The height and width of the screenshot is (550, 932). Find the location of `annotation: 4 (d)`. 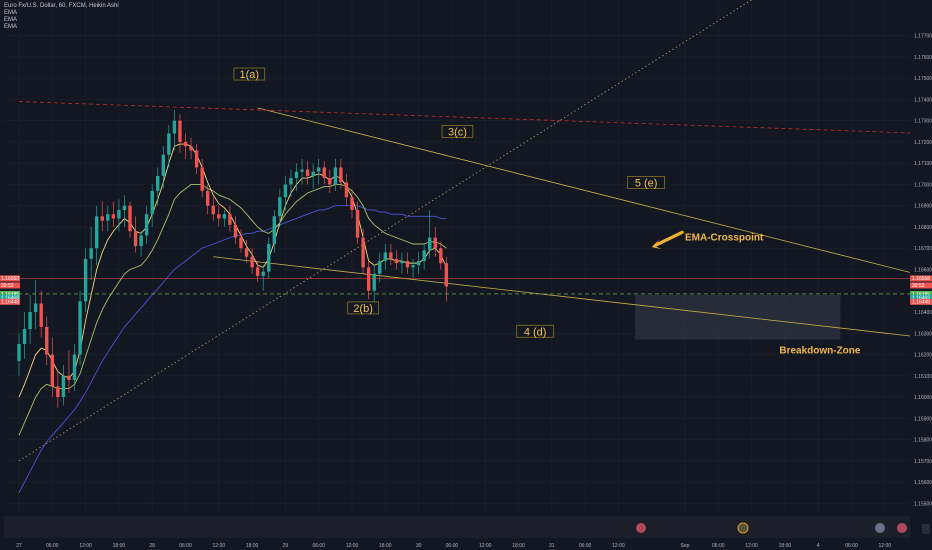

annotation: 4 (d) is located at coordinates (535, 331).